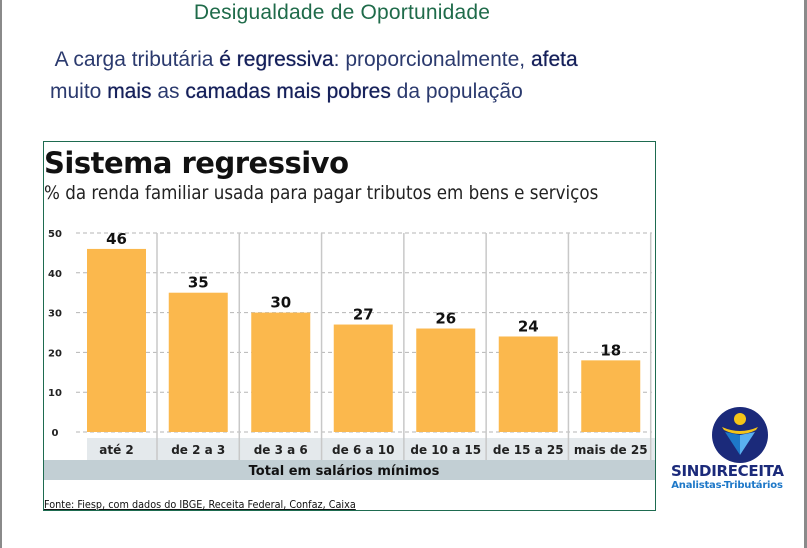  I want to click on xlabel-band, so click(349, 470).